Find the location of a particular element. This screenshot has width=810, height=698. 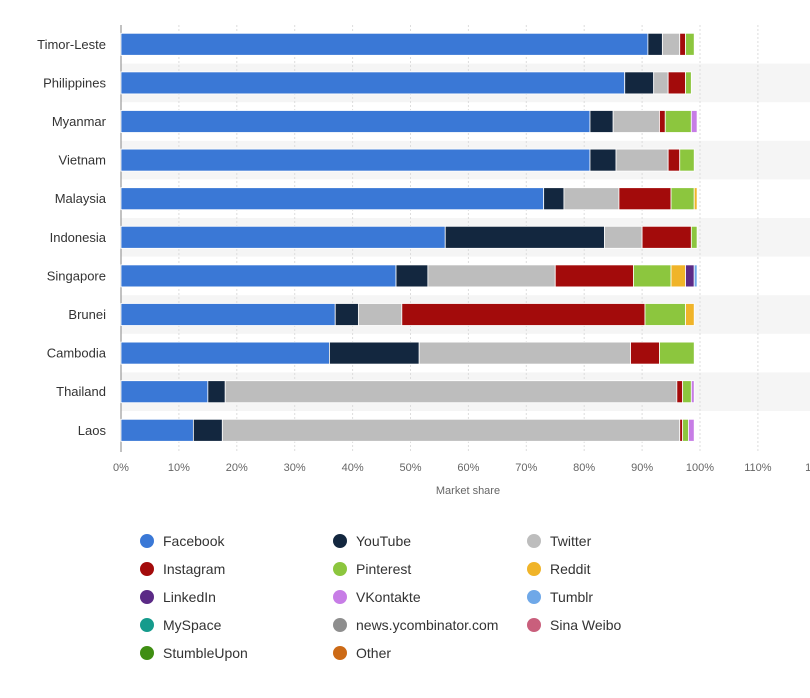

category-label: Indonesia is located at coordinates (78, 237).